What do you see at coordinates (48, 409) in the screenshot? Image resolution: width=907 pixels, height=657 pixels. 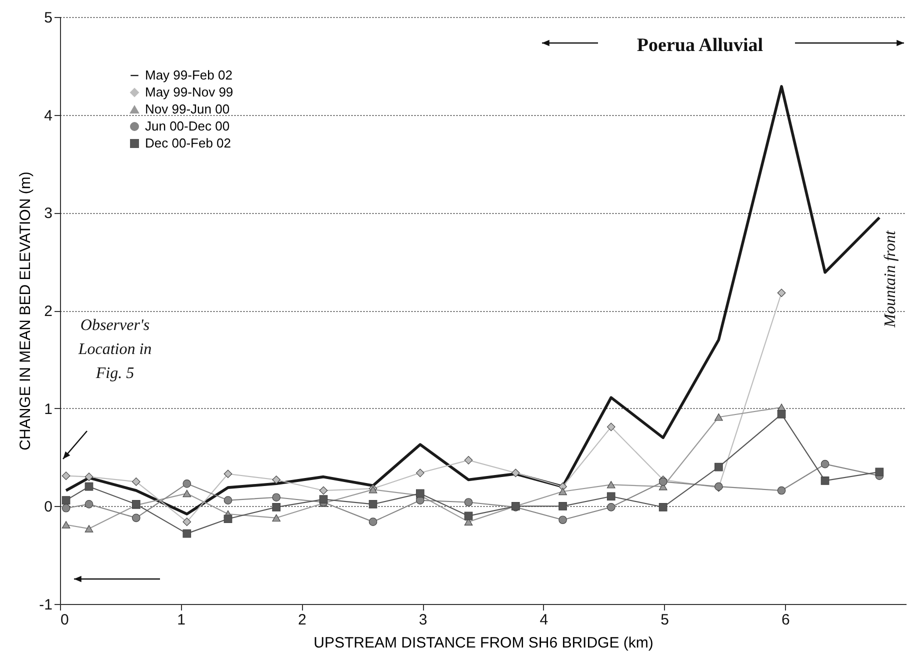 I see `y-tick-label: 1` at bounding box center [48, 409].